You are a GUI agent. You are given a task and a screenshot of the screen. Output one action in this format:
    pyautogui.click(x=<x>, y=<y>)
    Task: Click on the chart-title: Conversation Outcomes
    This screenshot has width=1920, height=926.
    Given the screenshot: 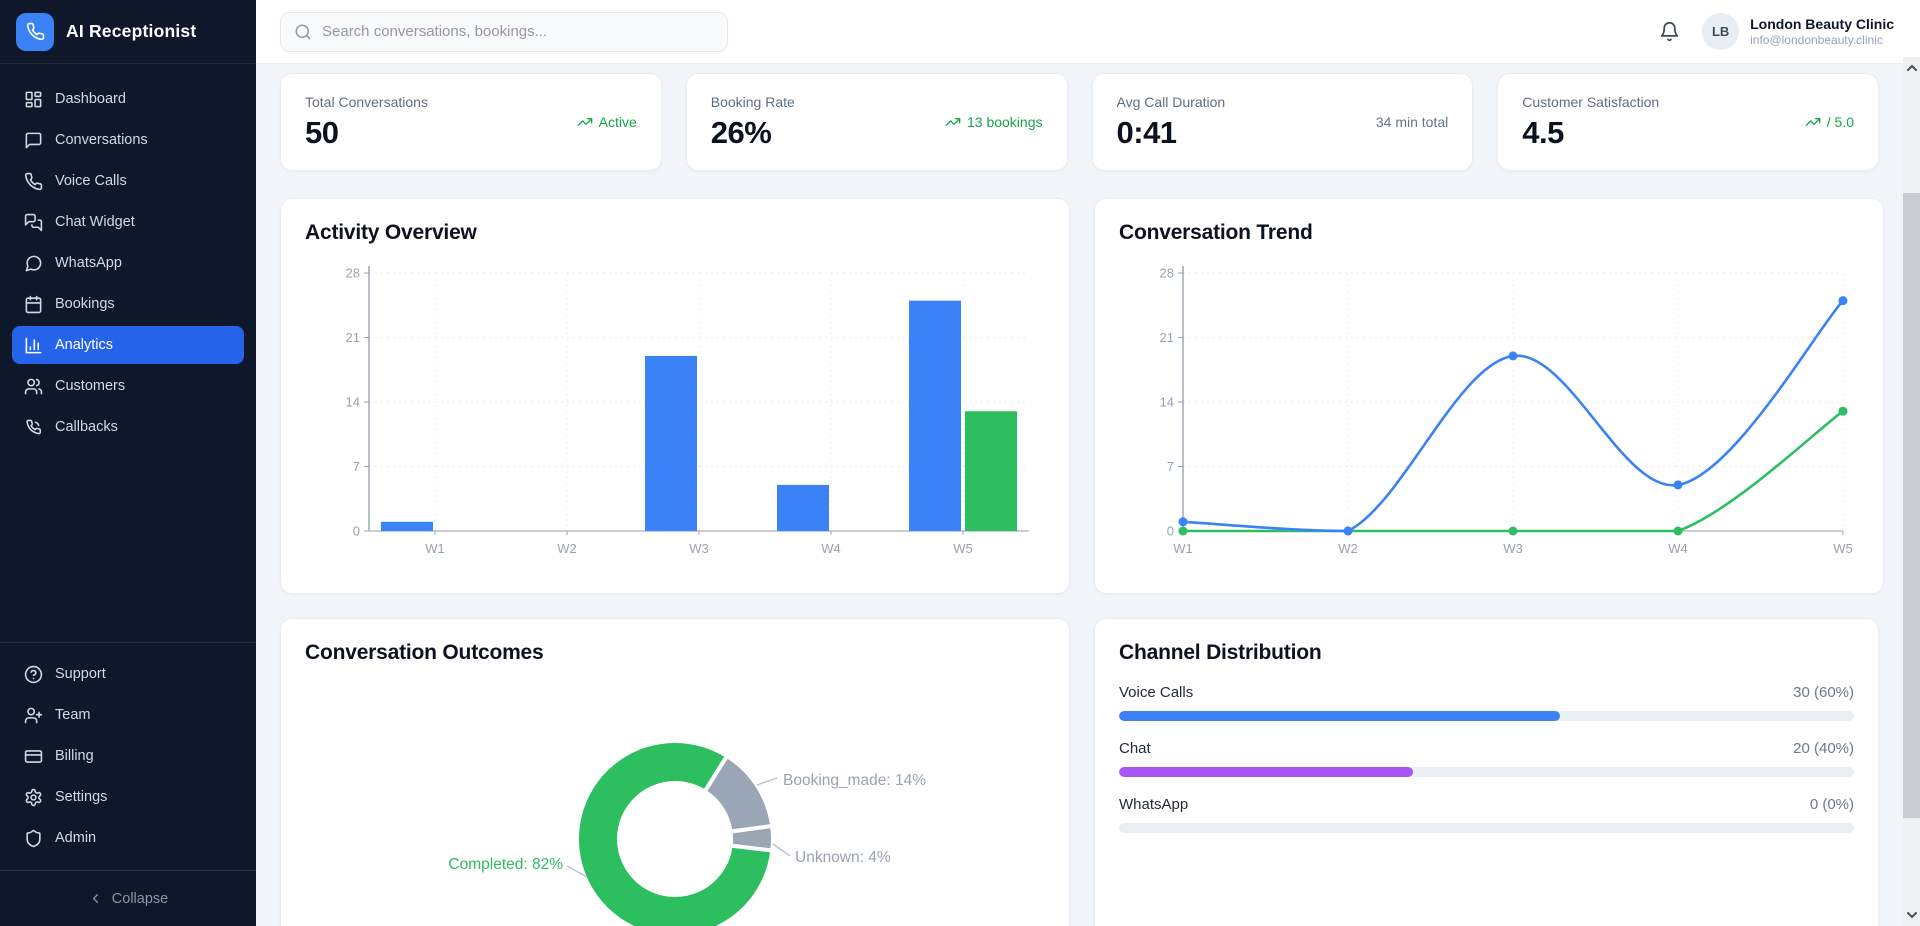 What is the action you would take?
    pyautogui.click(x=424, y=652)
    